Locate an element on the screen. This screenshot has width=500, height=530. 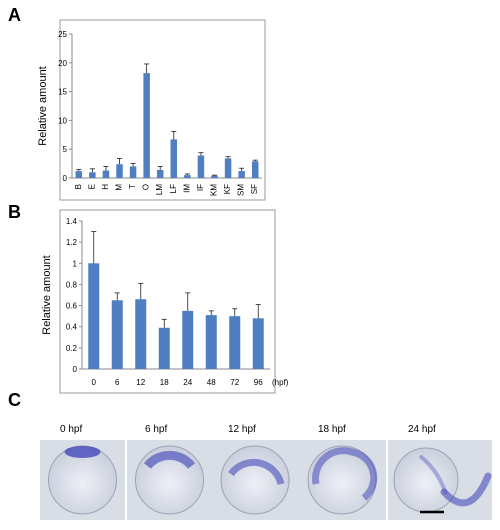
panel-label-c: C is located at coordinates (14, 400).